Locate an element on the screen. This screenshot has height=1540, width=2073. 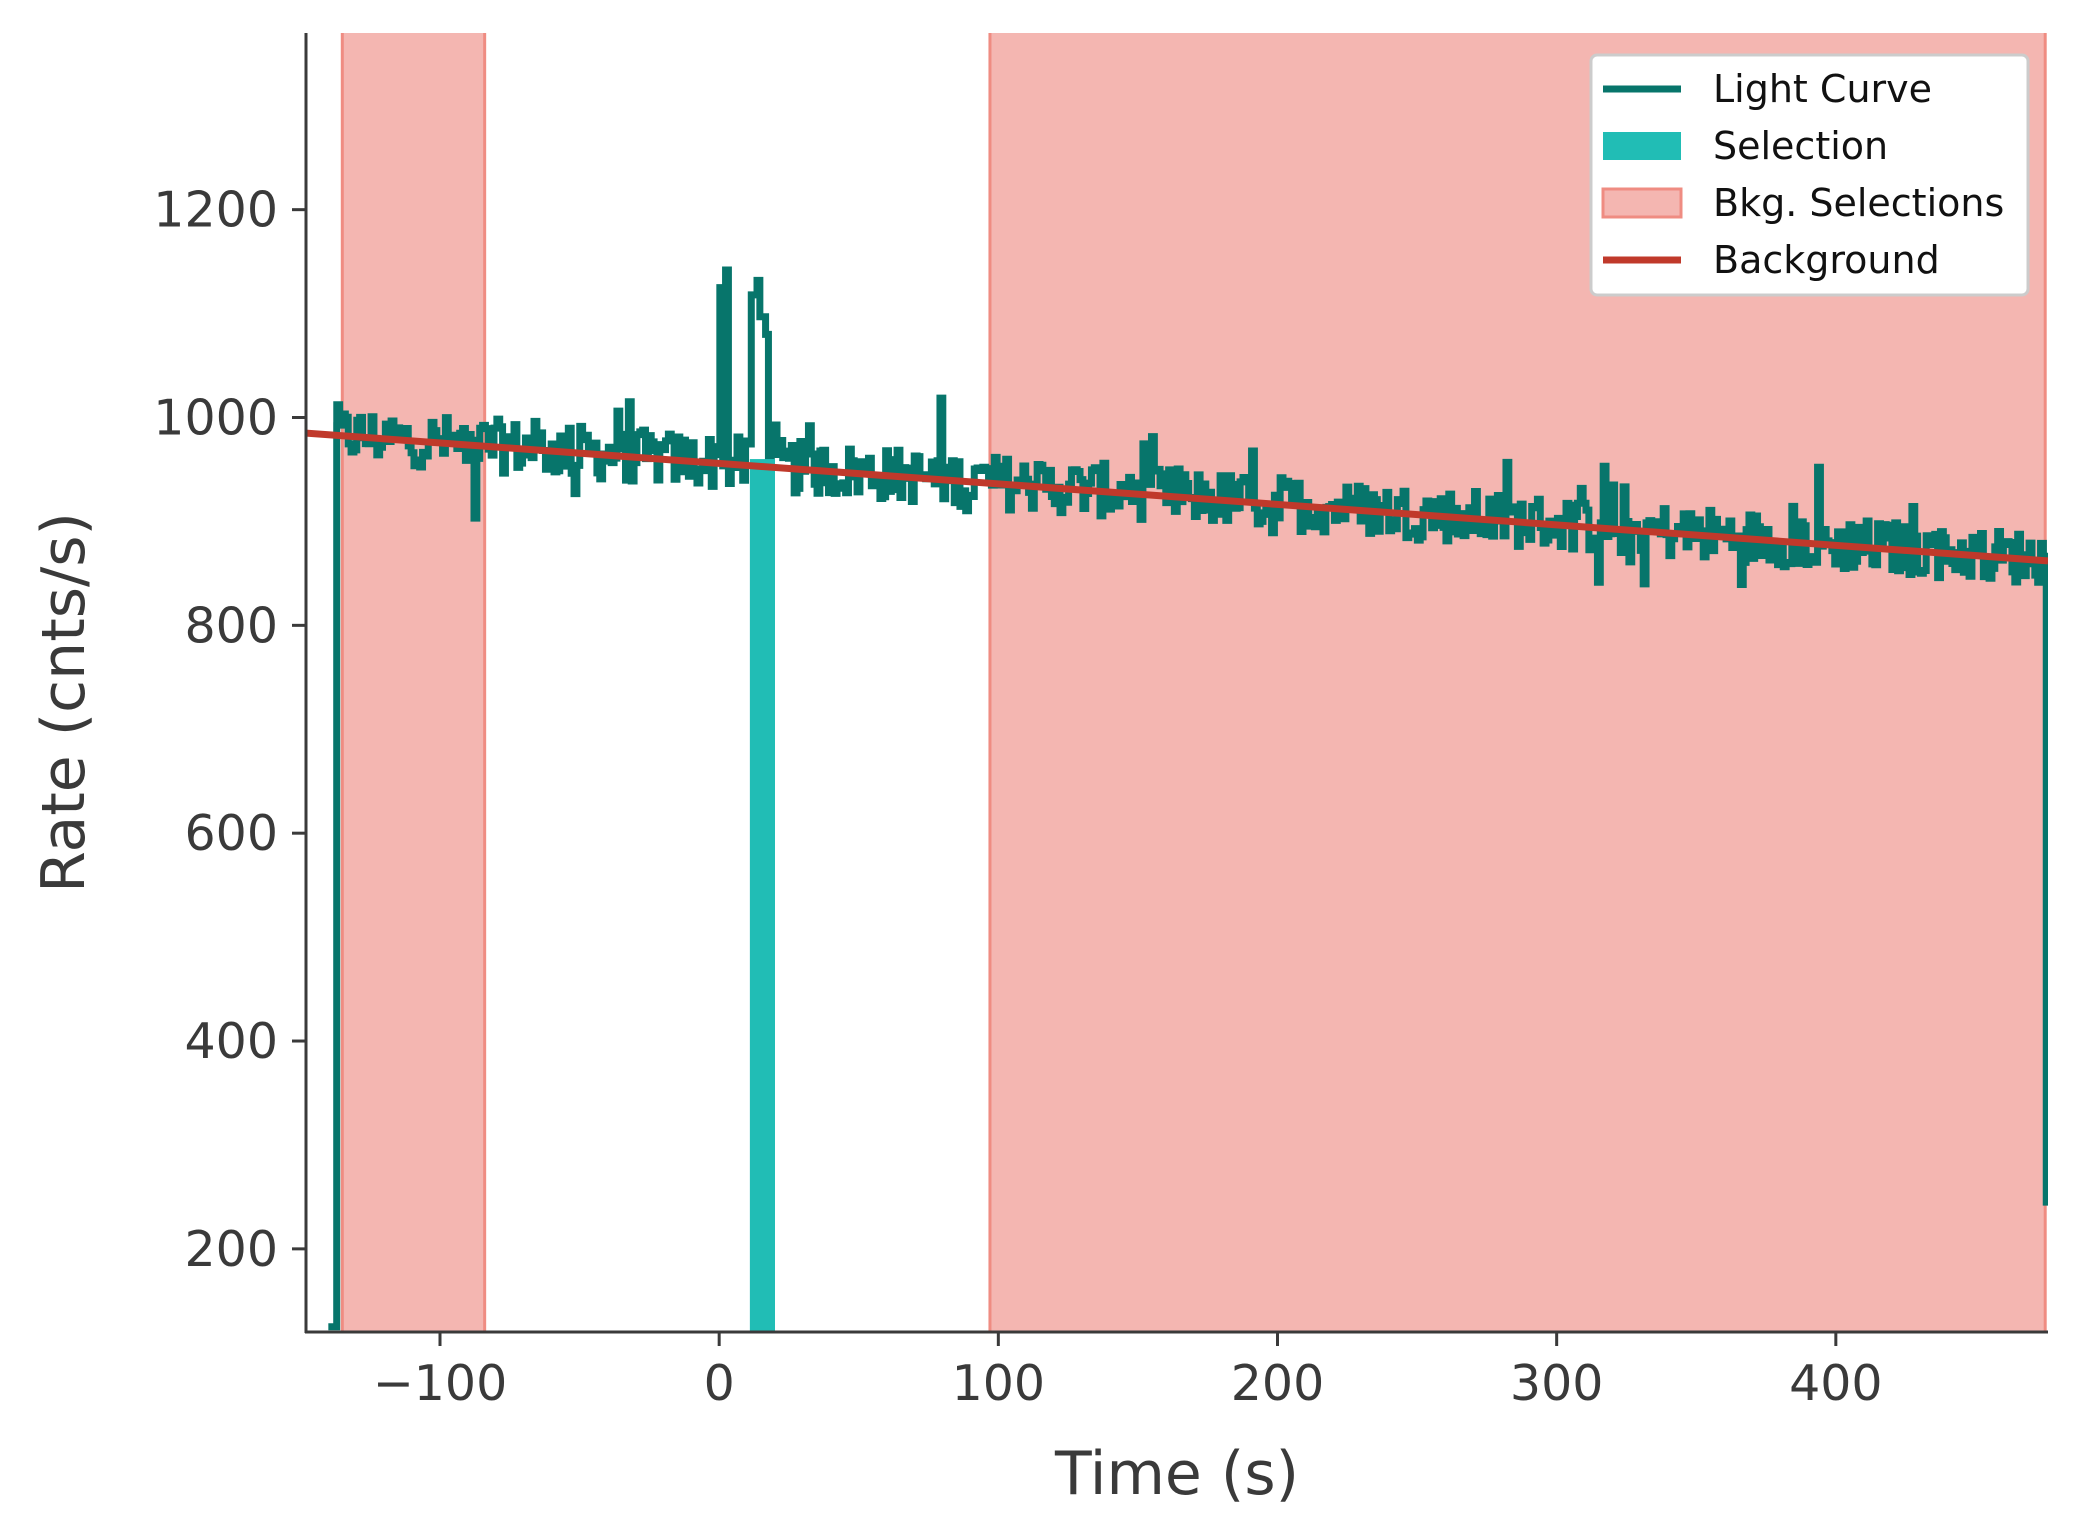
selection-series is located at coordinates (762, 895).